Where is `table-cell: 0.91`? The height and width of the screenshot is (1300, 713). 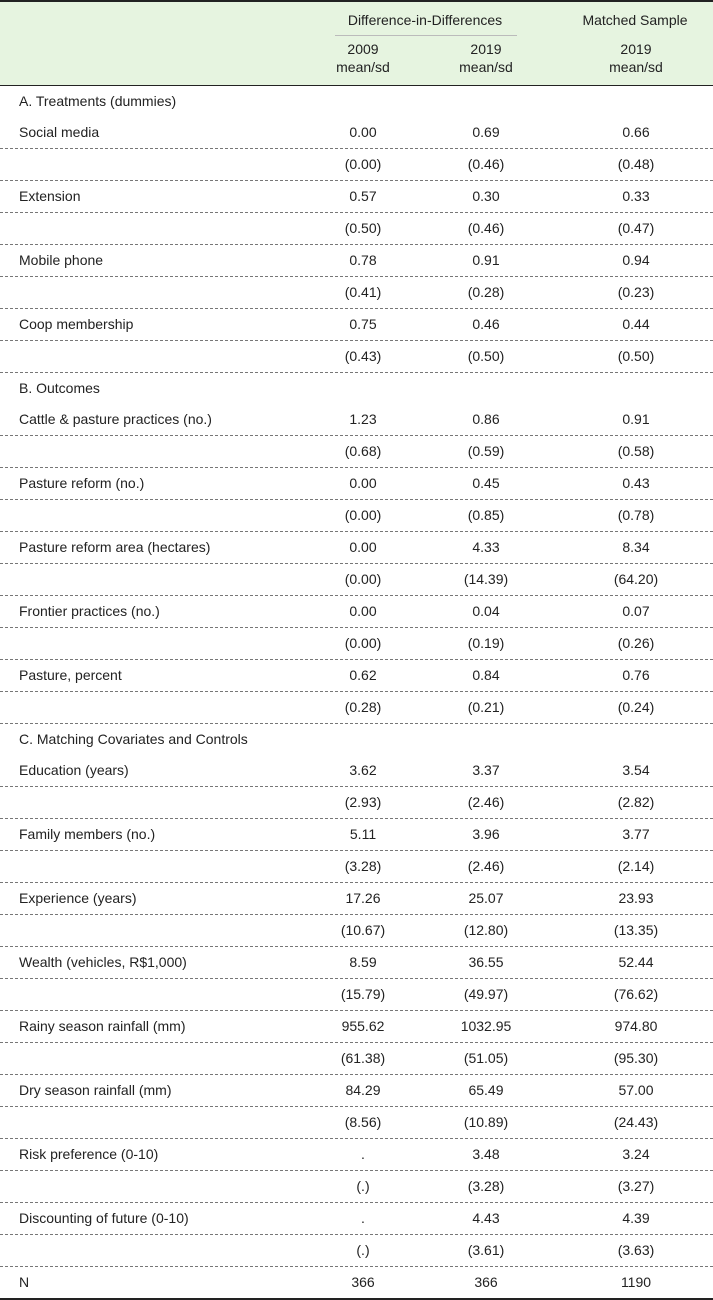
table-cell: 0.91 is located at coordinates (636, 419).